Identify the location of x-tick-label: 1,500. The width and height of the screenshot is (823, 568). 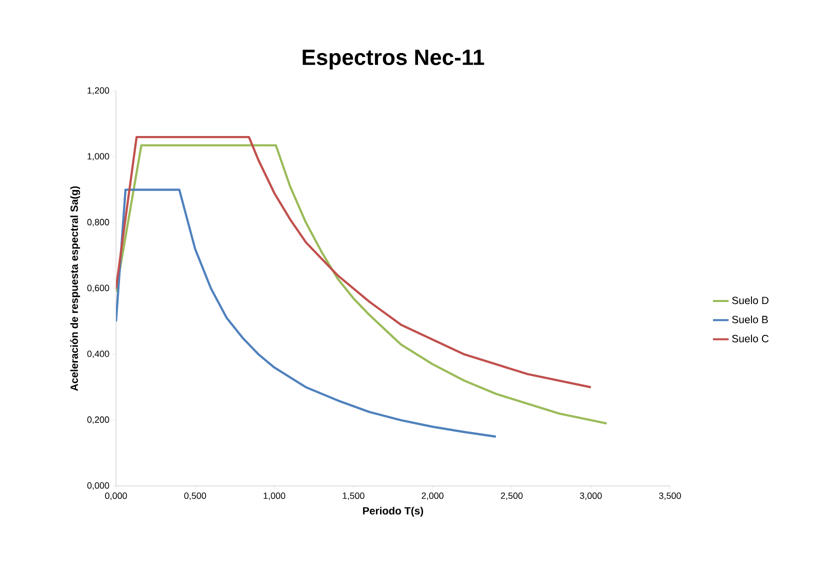
(353, 496).